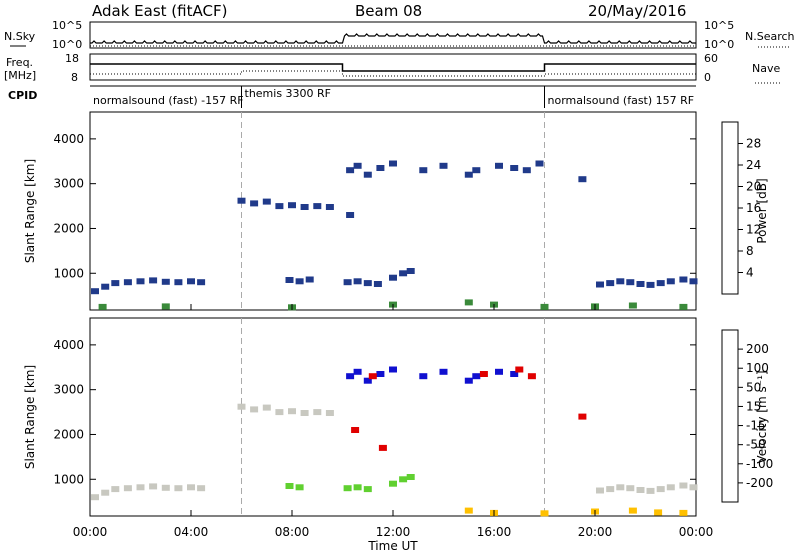 The image size is (800, 554). Describe the element at coordinates (67, 25) in the screenshot. I see `noise-left-tick-top: 10^5` at that location.